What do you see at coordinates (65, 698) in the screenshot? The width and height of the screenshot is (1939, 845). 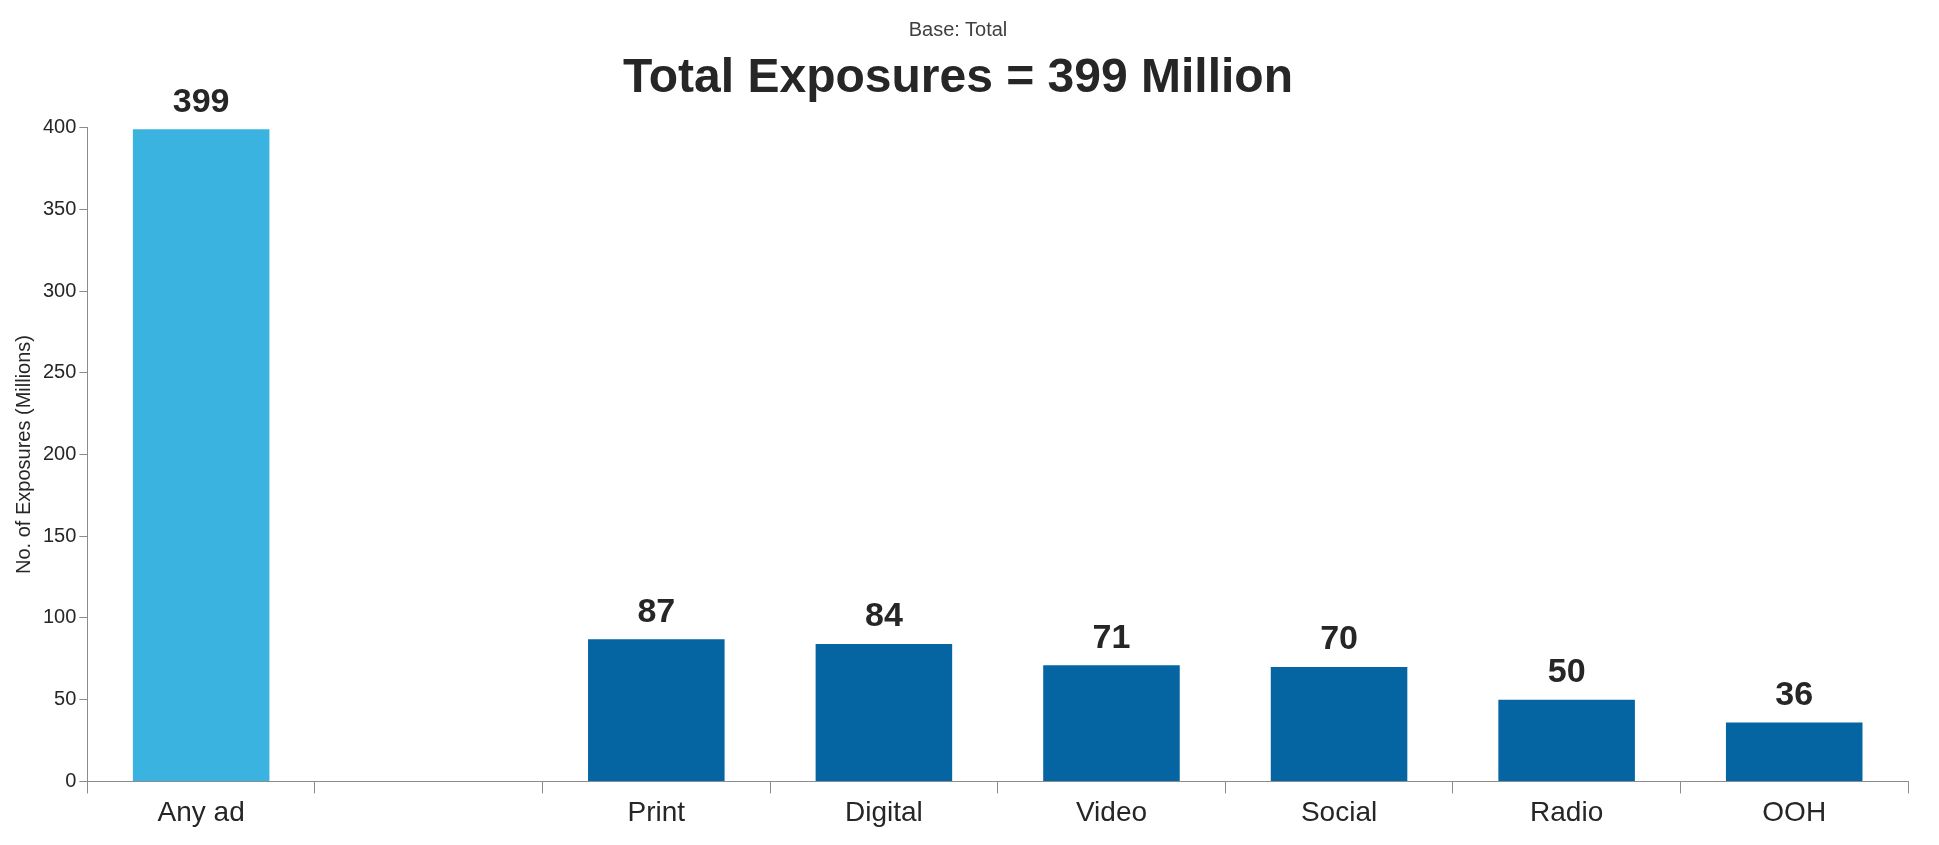 I see `y-tick-label: 50` at bounding box center [65, 698].